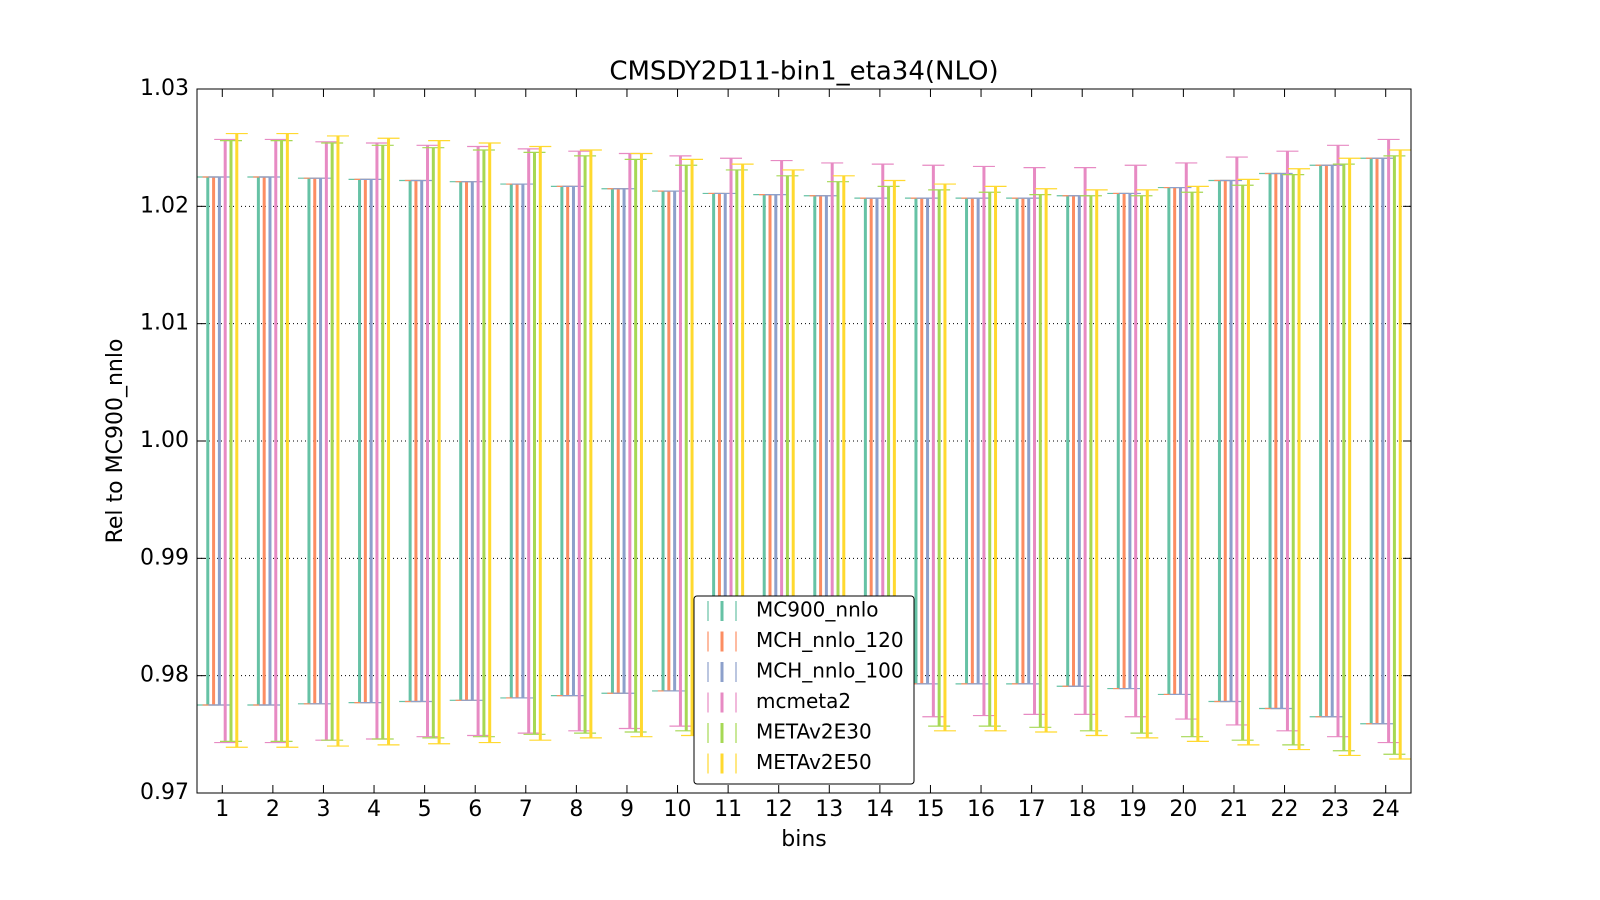 The height and width of the screenshot is (900, 1600). I want to click on x-tick-label: 3, so click(323, 809).